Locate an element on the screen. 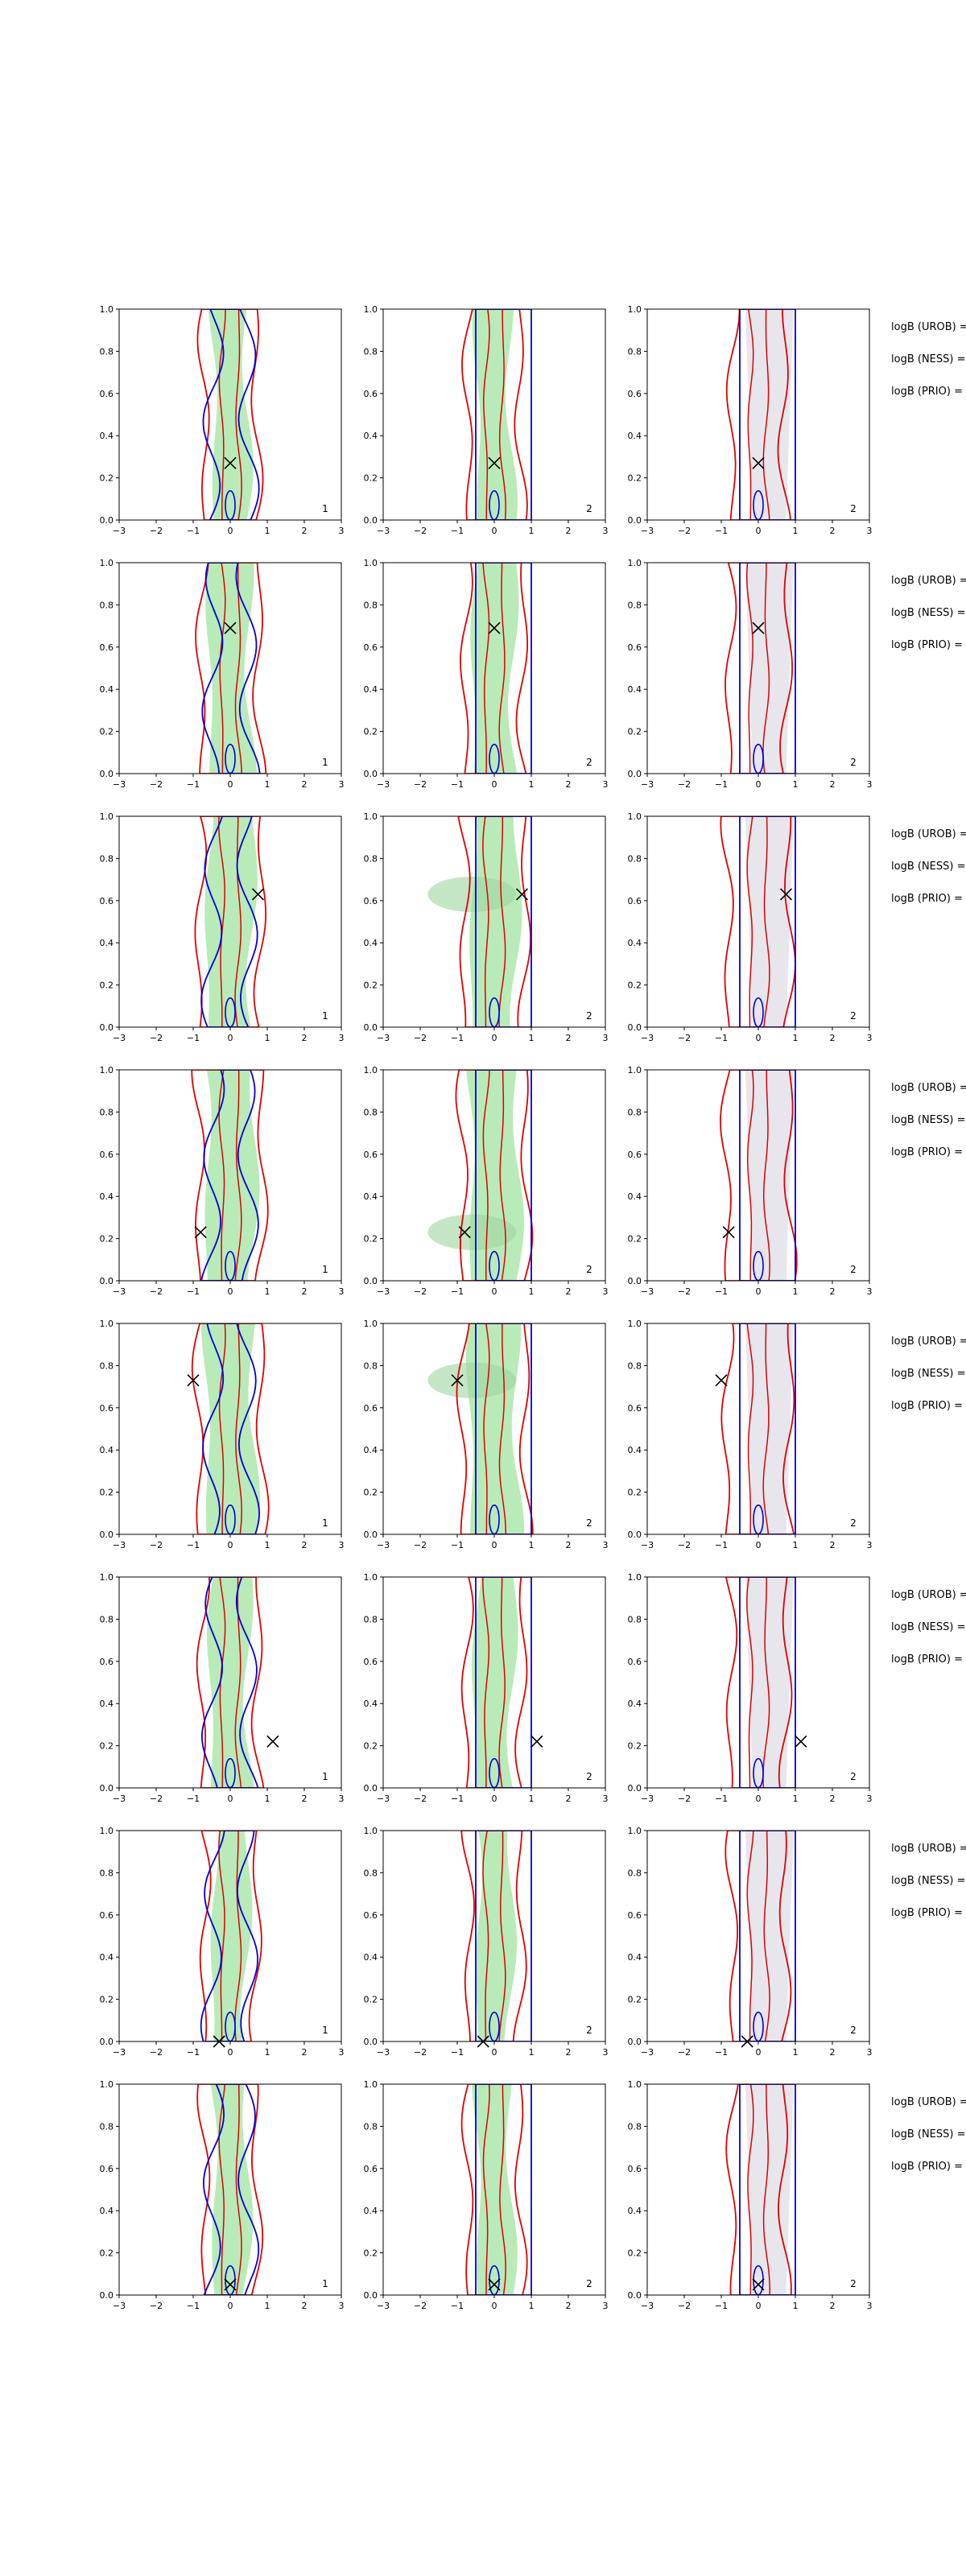 The height and width of the screenshot is (2576, 966). subplot-r5-c2: −3 −2 −1 0 1 2 3 0.0 0.2 0.4 0.6 0.8 1.0 2 is located at coordinates (486, 1434).